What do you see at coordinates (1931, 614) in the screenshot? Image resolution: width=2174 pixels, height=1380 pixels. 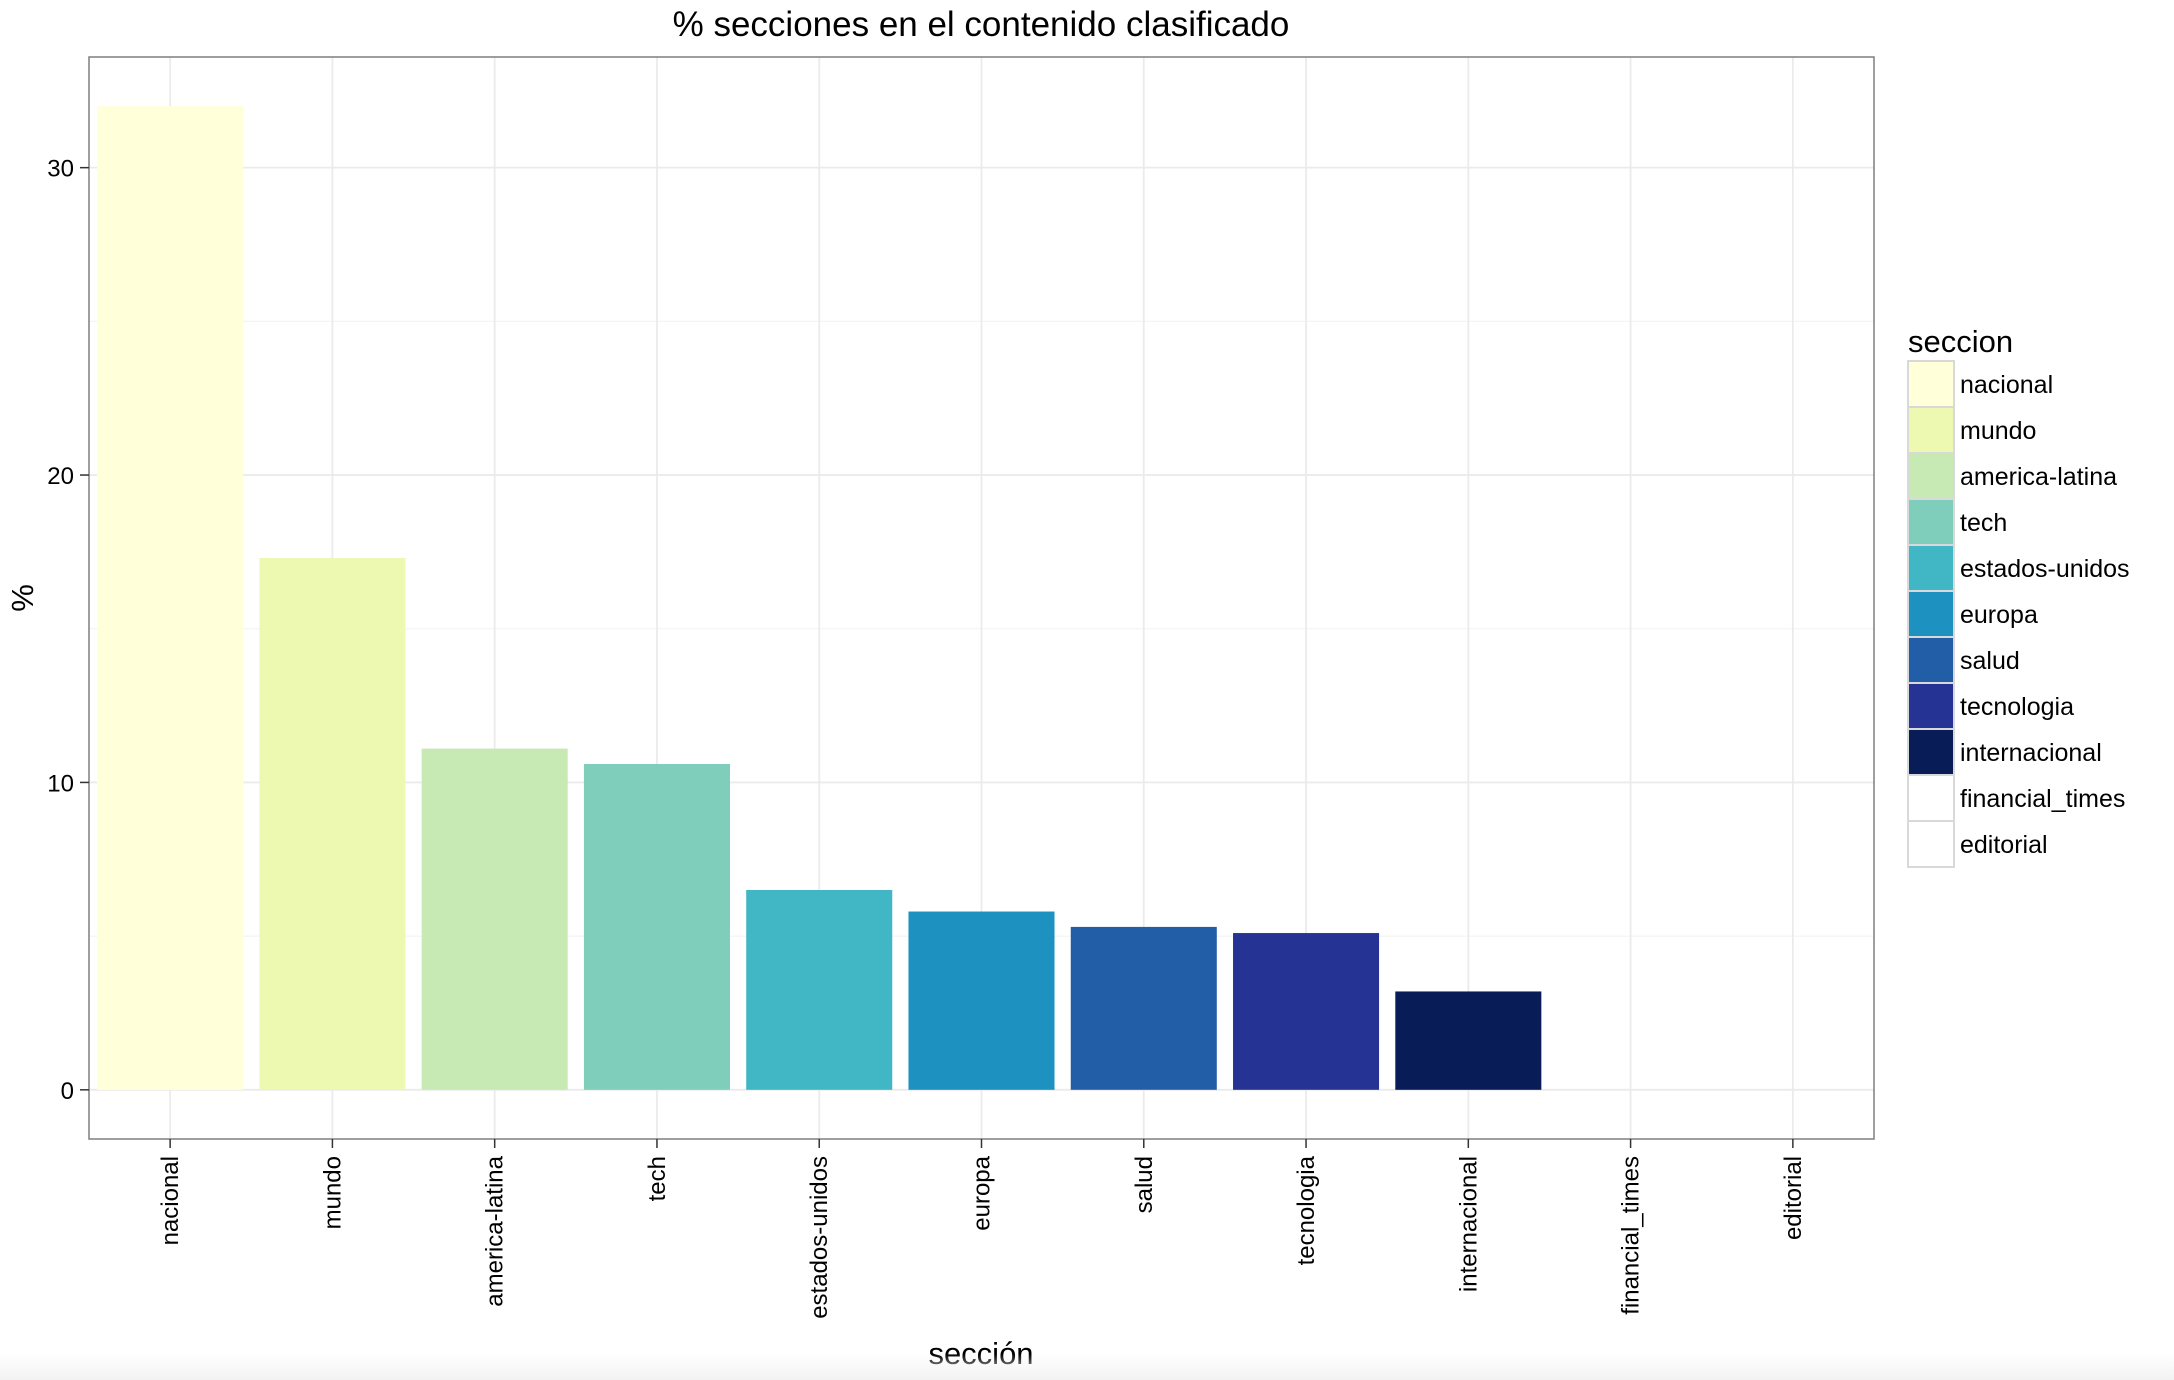 I see `legend-key-europa` at bounding box center [1931, 614].